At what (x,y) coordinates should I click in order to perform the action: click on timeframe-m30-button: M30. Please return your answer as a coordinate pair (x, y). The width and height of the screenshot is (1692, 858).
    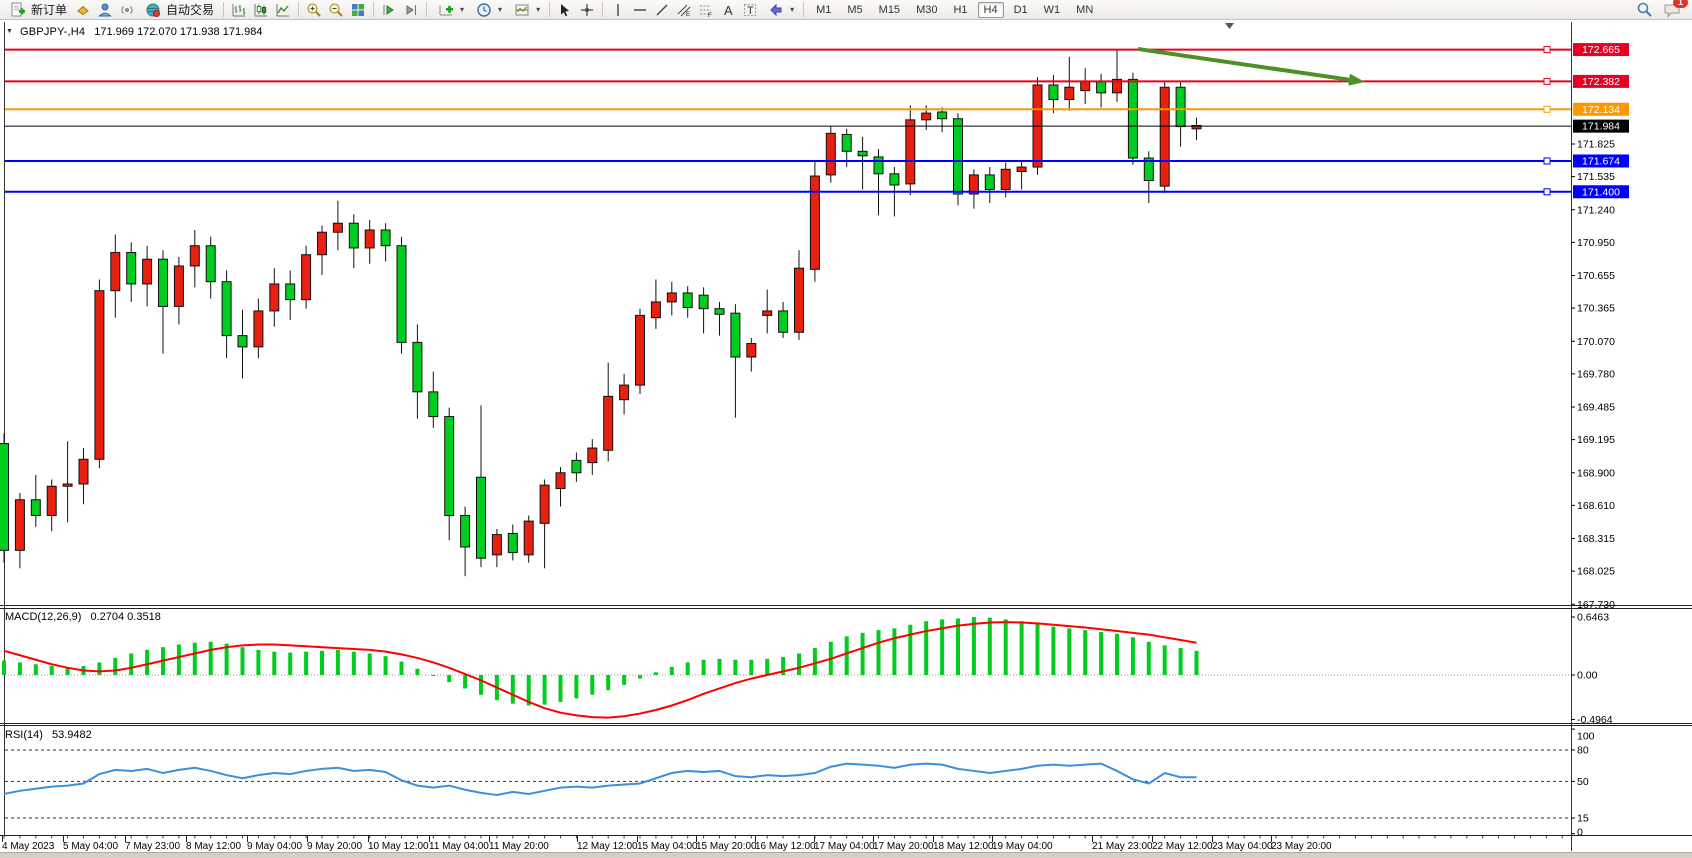
    Looking at the image, I should click on (927, 9).